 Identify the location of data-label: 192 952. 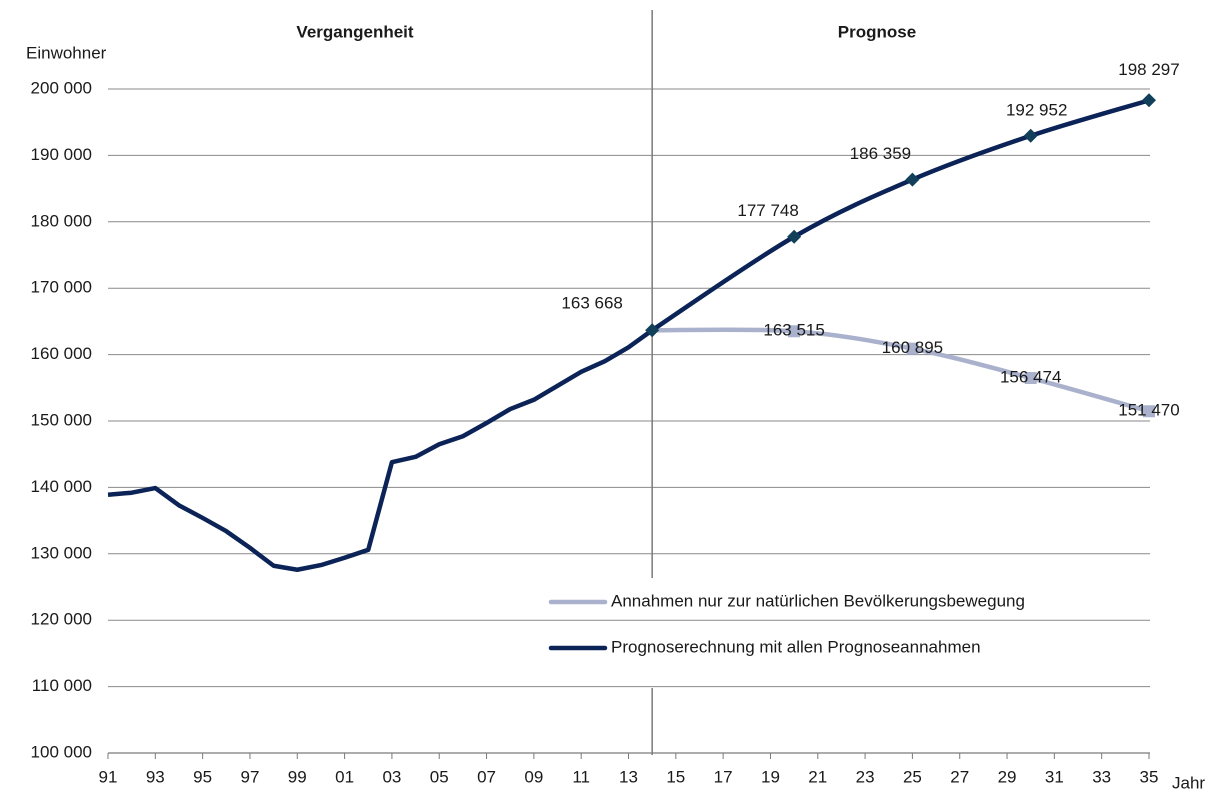
(1036, 109).